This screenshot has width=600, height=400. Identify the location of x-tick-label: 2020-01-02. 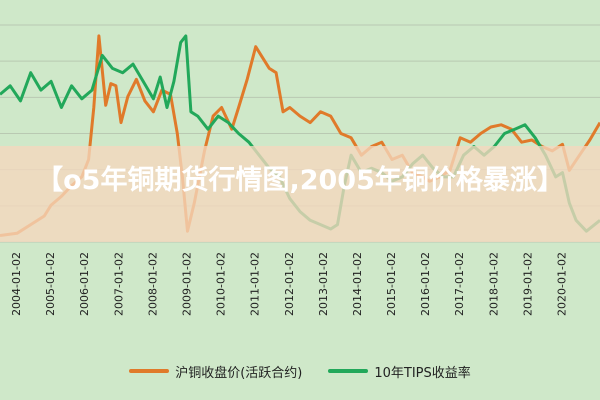
(562, 284).